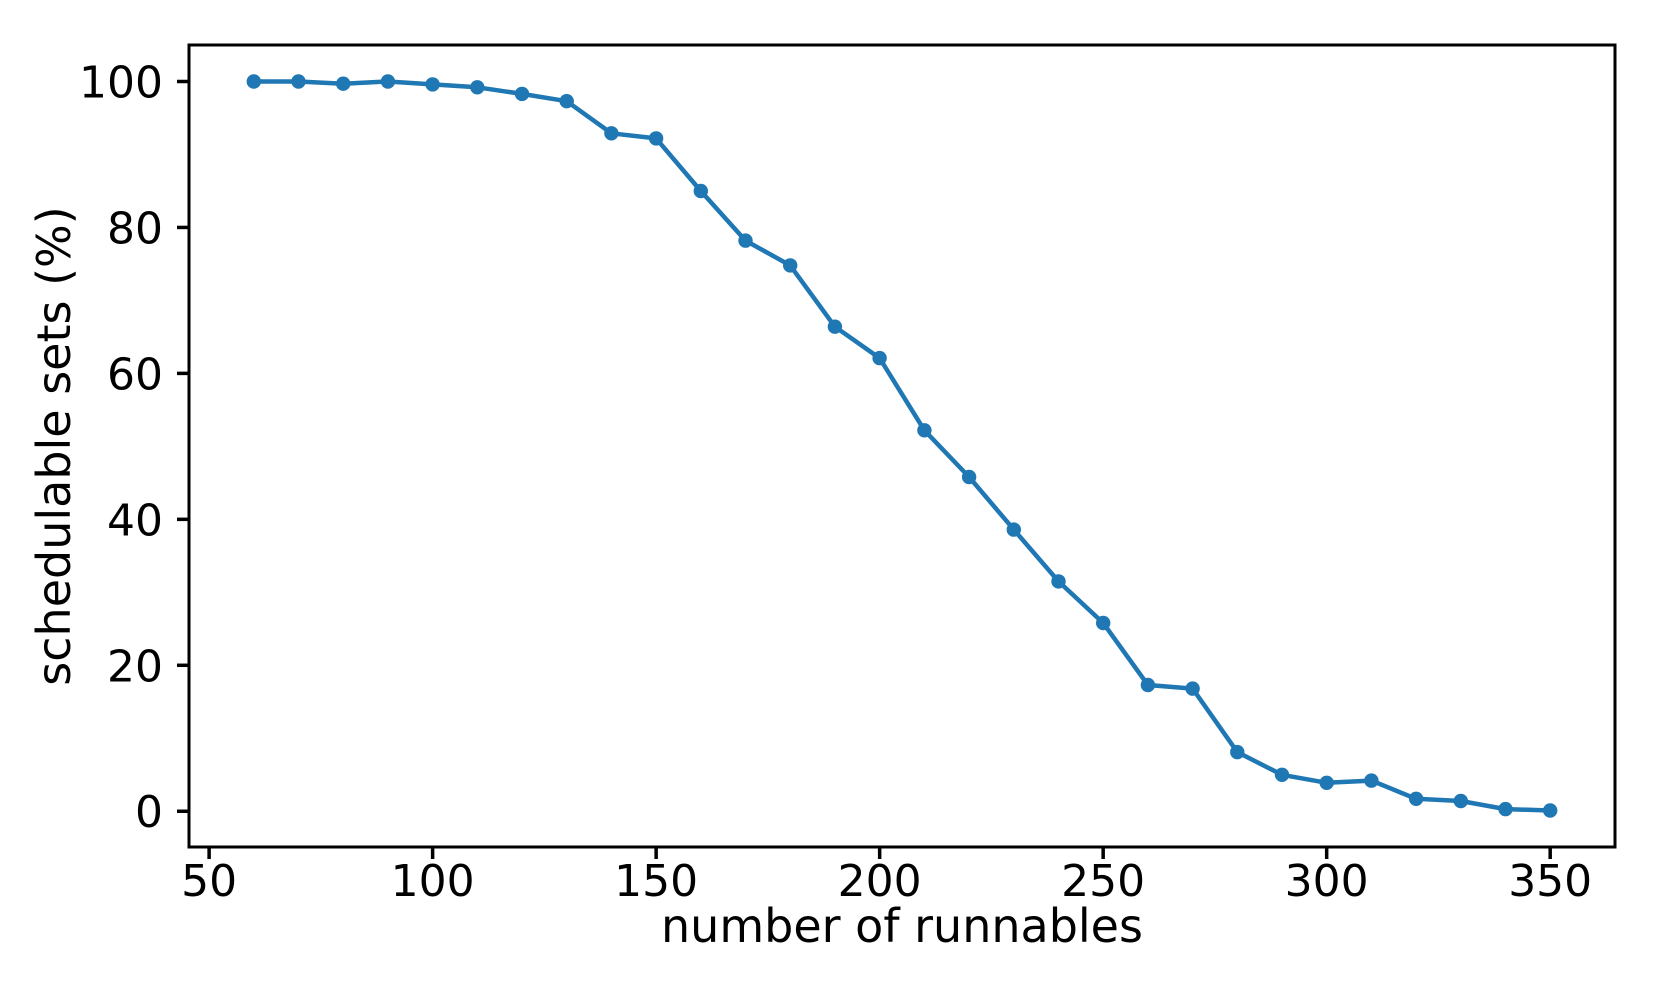 The image size is (1661, 997). What do you see at coordinates (902, 926) in the screenshot?
I see `x-axis-label: number of runnables` at bounding box center [902, 926].